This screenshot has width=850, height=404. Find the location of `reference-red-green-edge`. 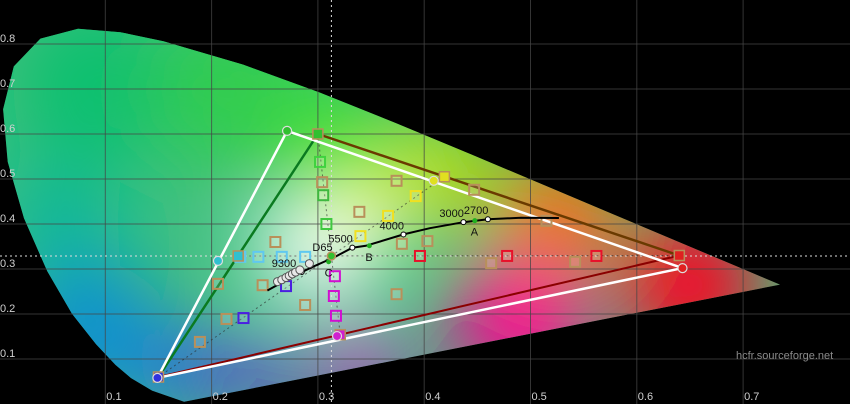

reference-red-green-edge is located at coordinates (498, 194).